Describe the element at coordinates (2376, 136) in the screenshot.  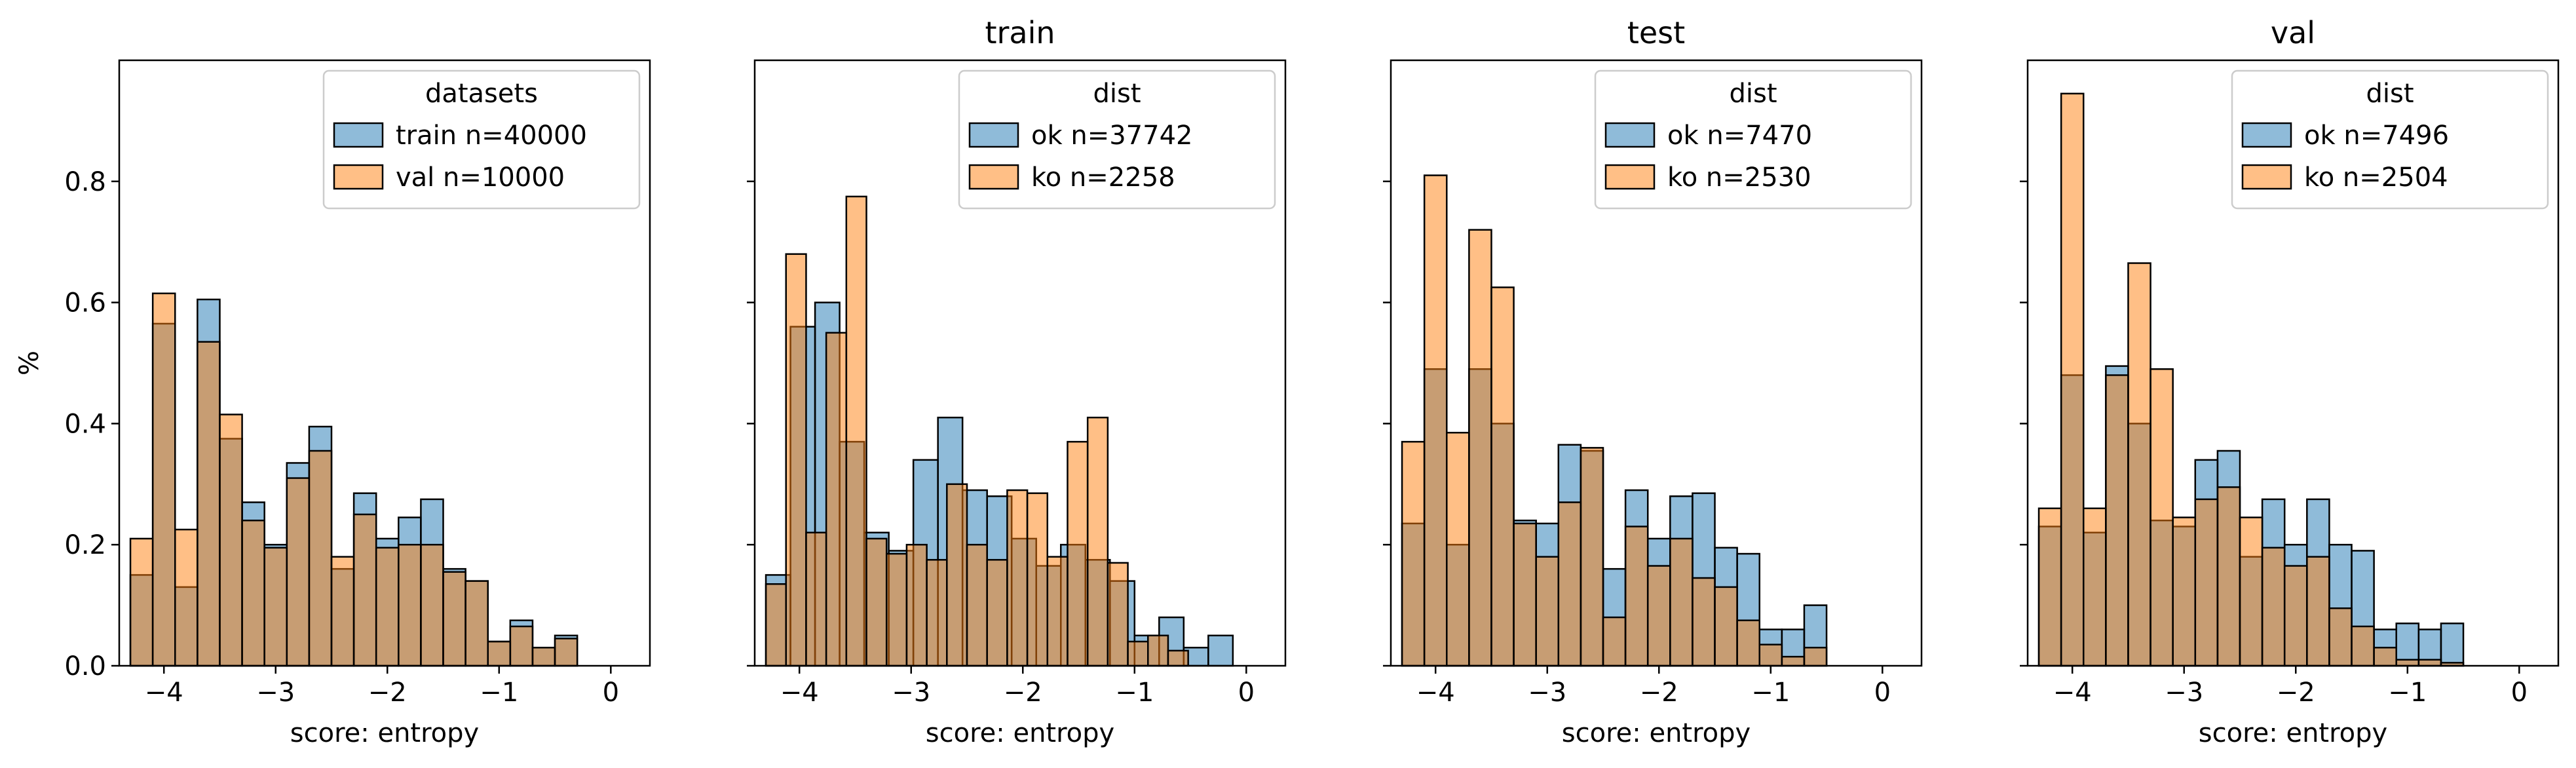
I see `legend-entry-label: ok n=7496` at that location.